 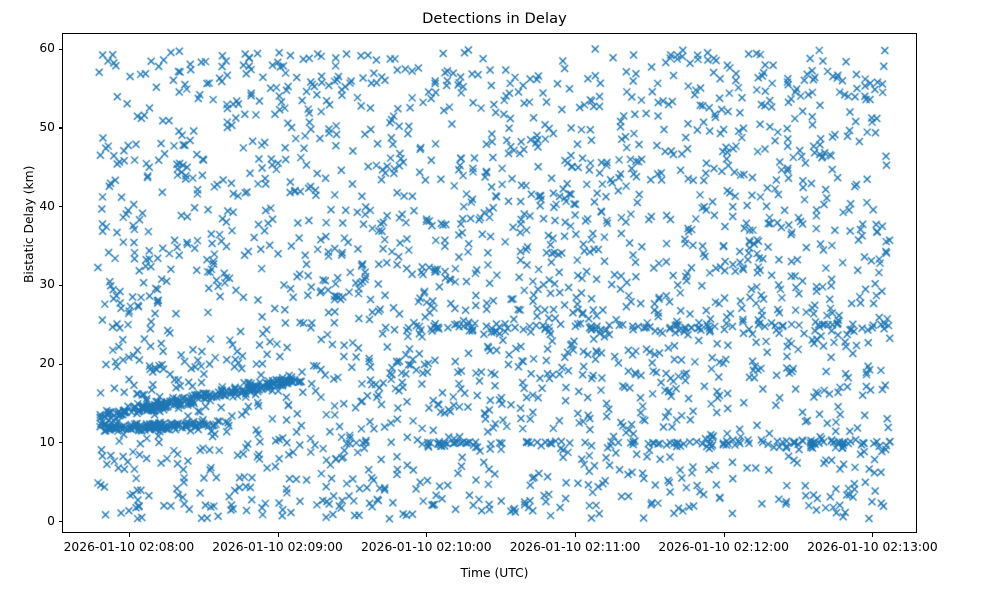 I want to click on y-tick-label: 20, so click(x=47, y=363).